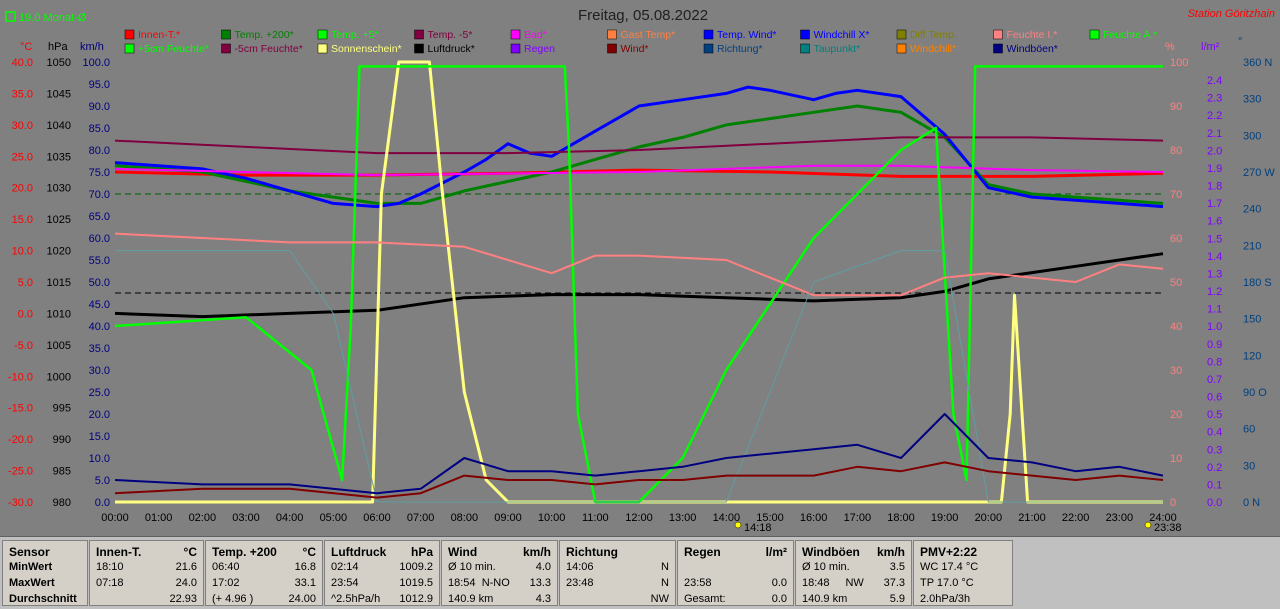 This screenshot has width=1280, height=609. Describe the element at coordinates (543, 567) in the screenshot. I see `stats-value: 4.0` at that location.